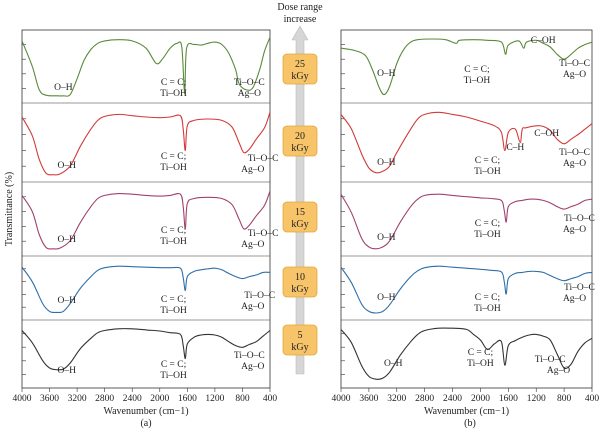  What do you see at coordinates (9, 209) in the screenshot?
I see `y-axis-label: Transmittance (%)` at bounding box center [9, 209].